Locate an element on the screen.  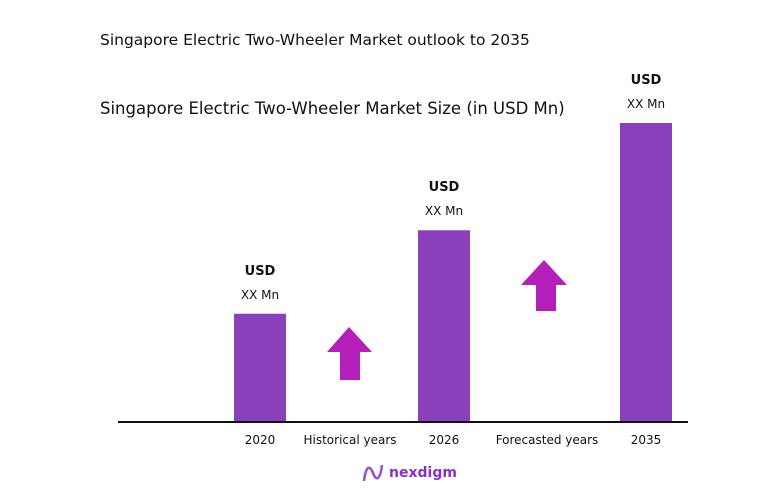
logo-icon is located at coordinates (373, 473).